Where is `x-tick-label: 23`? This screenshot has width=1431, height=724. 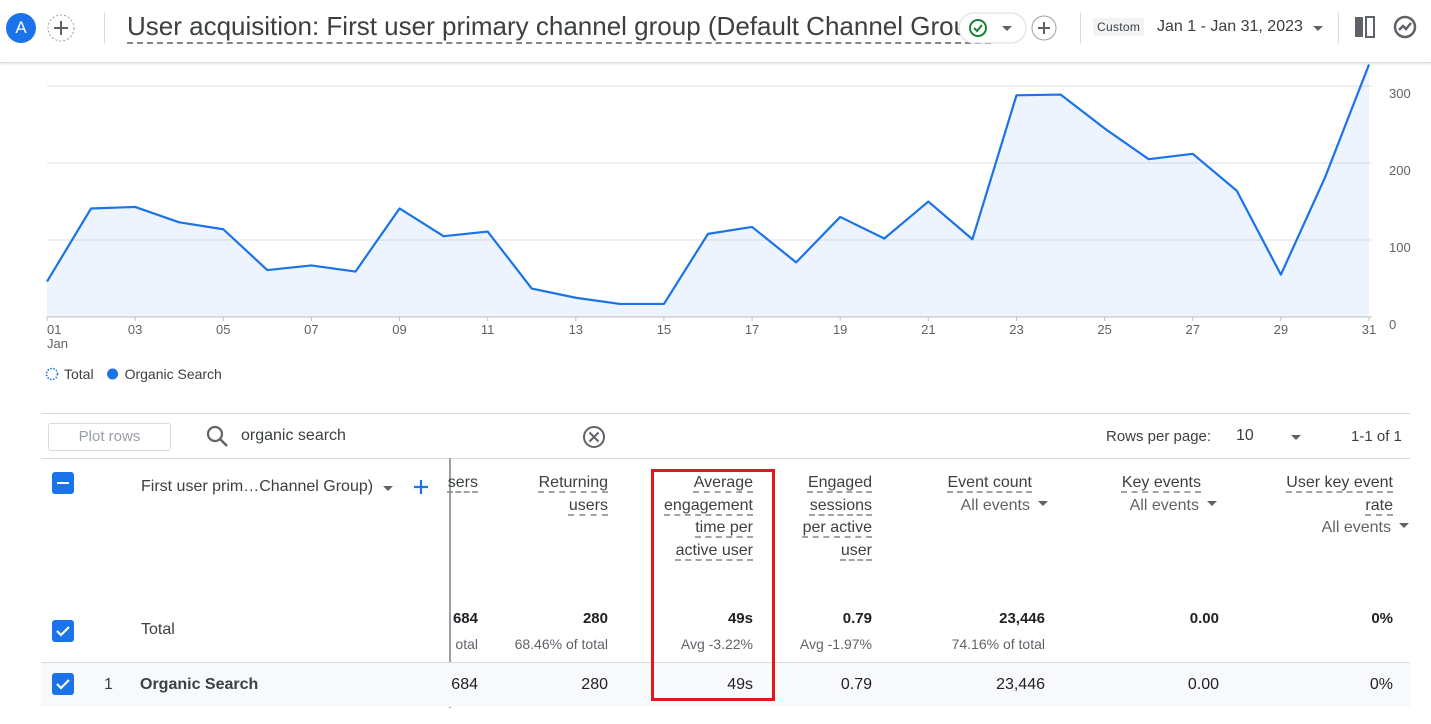
x-tick-label: 23 is located at coordinates (1016, 329).